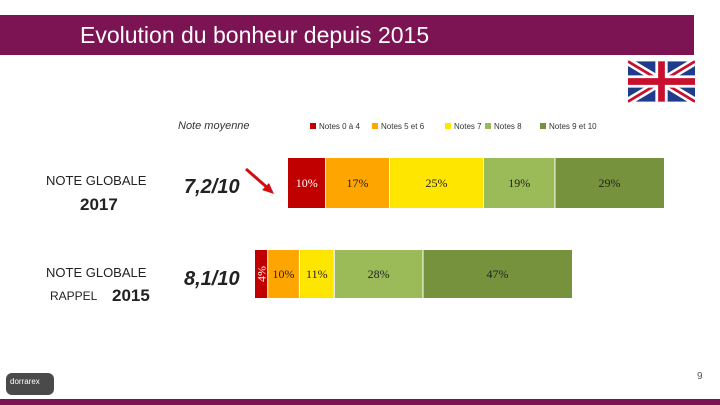 This screenshot has width=720, height=405. I want to click on bar-value-label: 28%, so click(379, 274).